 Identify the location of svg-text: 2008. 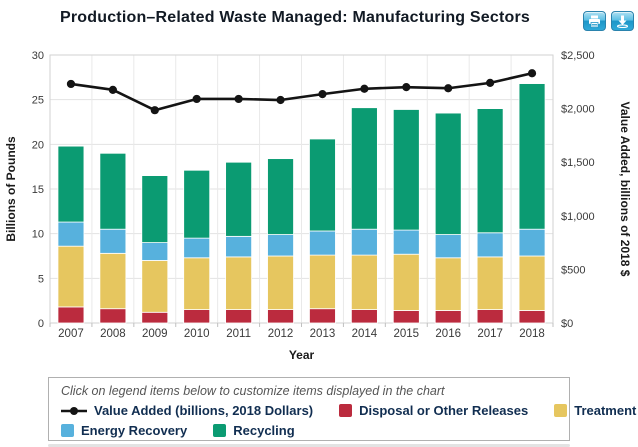
(113, 334).